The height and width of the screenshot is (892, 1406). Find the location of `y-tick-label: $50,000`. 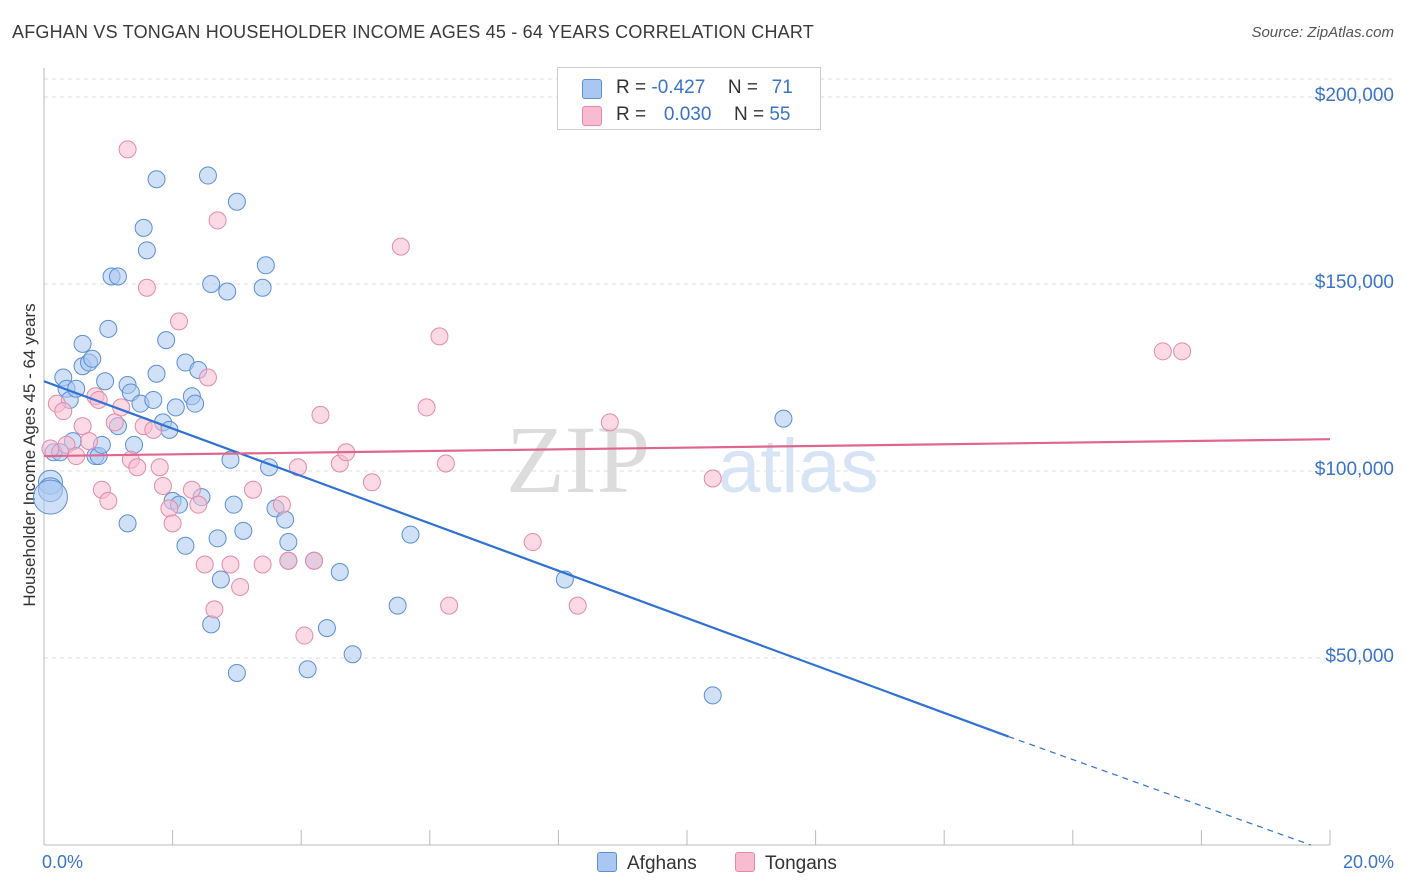

y-tick-label: $50,000 is located at coordinates (1359, 656).